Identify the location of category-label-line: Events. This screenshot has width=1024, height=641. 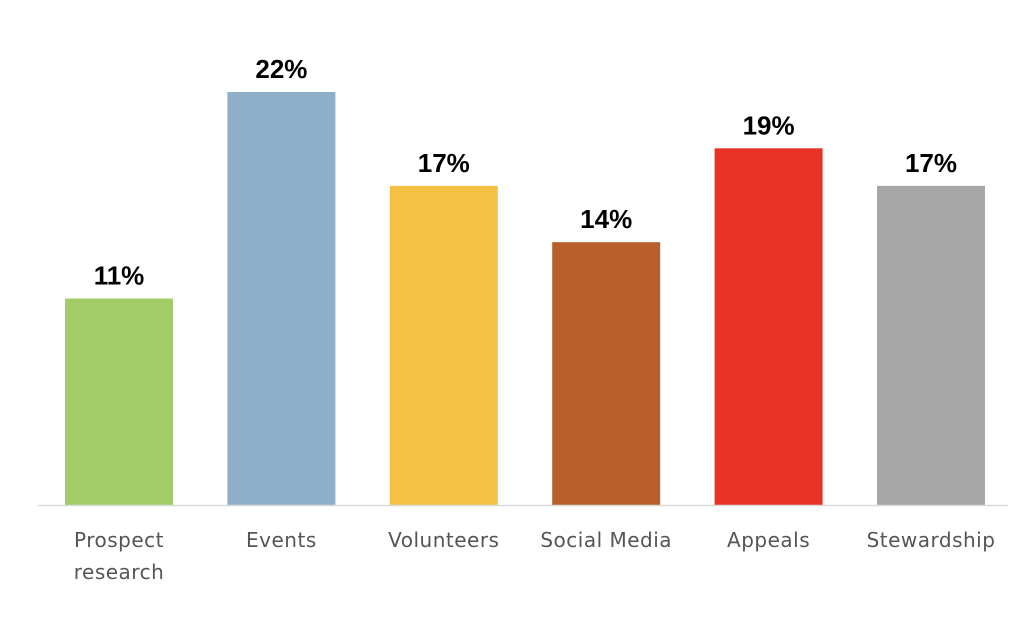
(281, 540).